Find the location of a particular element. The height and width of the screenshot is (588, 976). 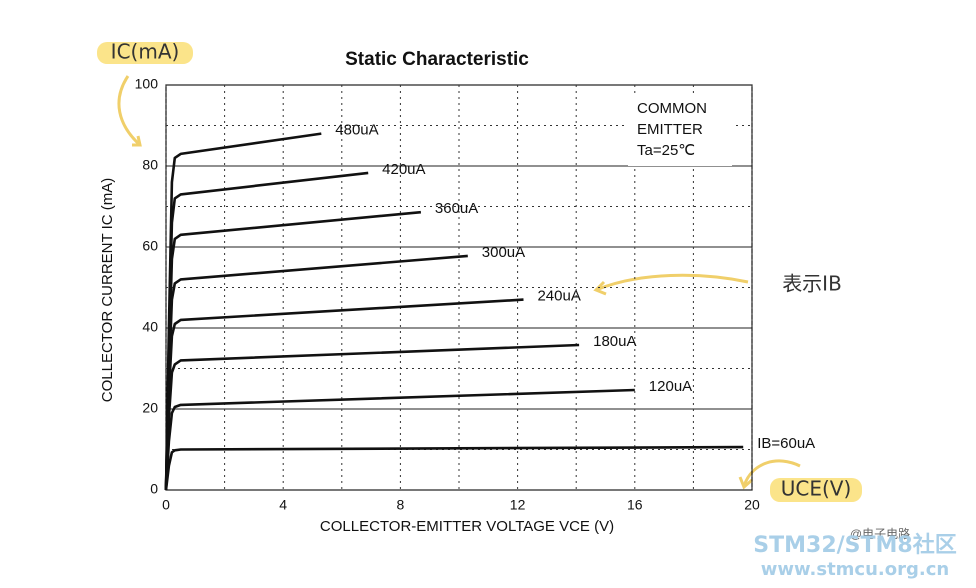

x-tick-label: 12 is located at coordinates (518, 505).